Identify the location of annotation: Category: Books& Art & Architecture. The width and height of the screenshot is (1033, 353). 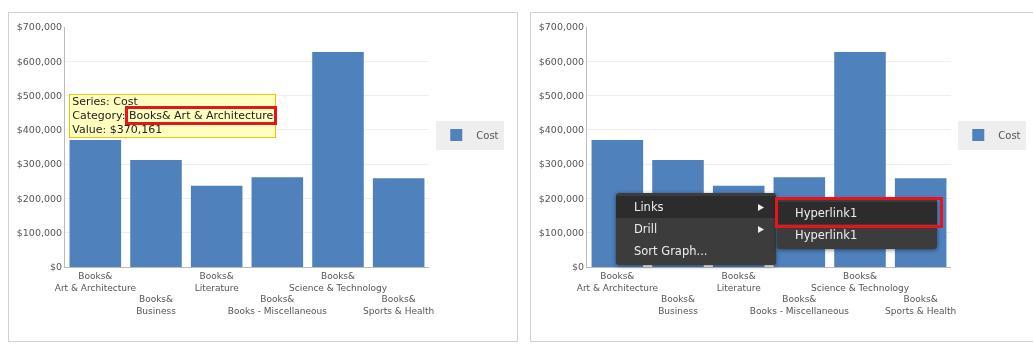
(173, 116).